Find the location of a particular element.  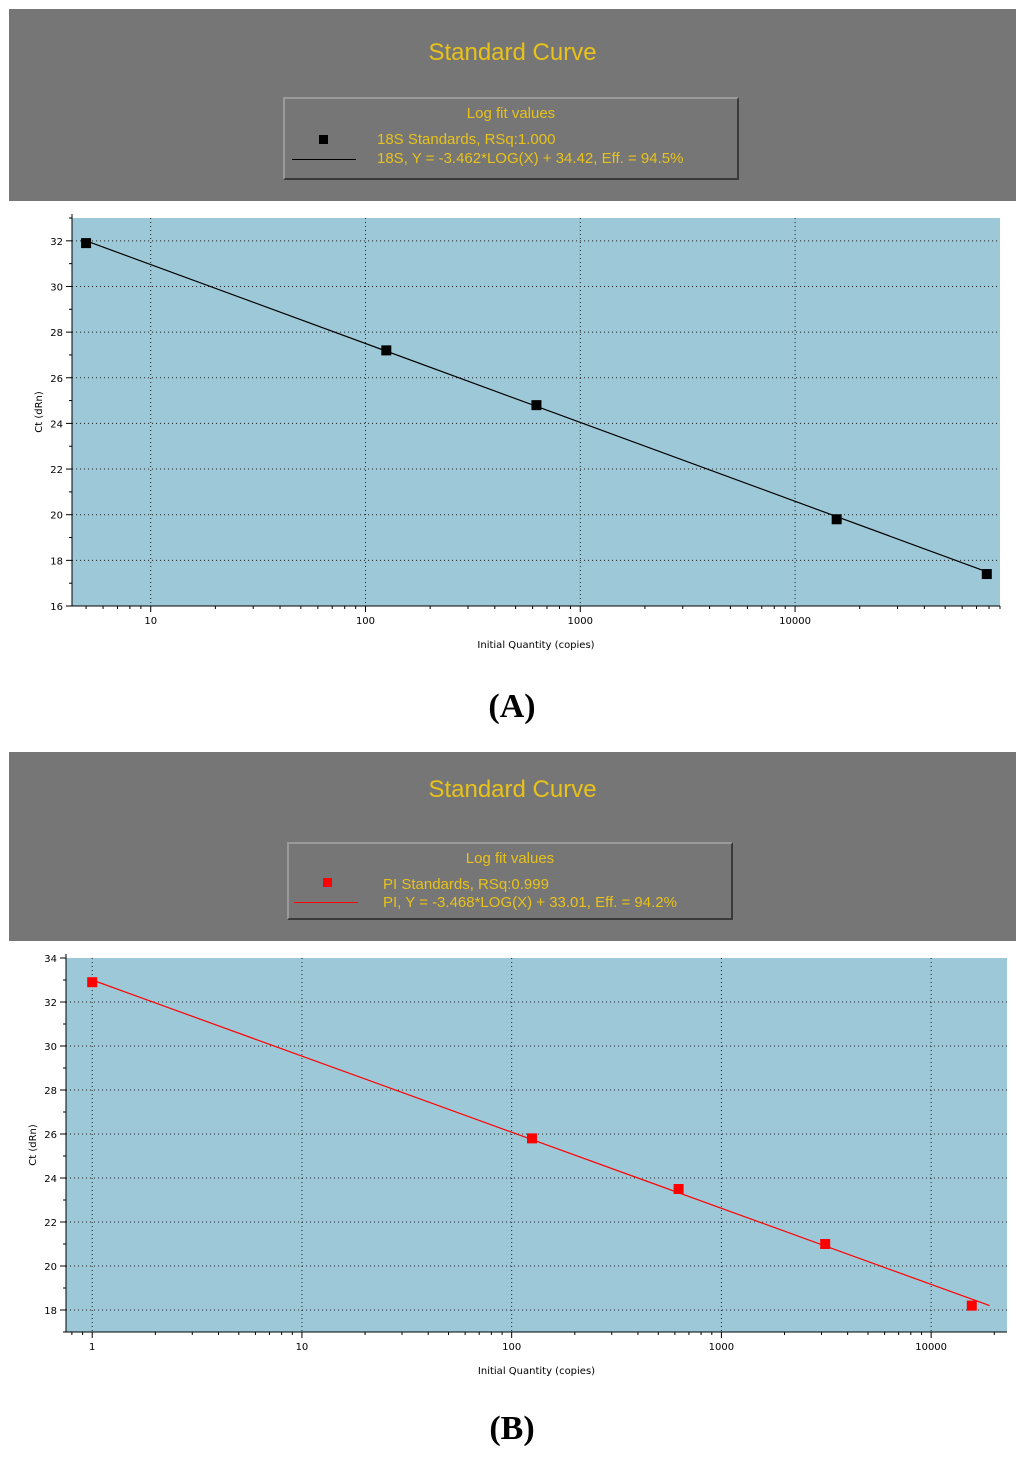

chart-b-legend-marker-icon is located at coordinates (327, 882).